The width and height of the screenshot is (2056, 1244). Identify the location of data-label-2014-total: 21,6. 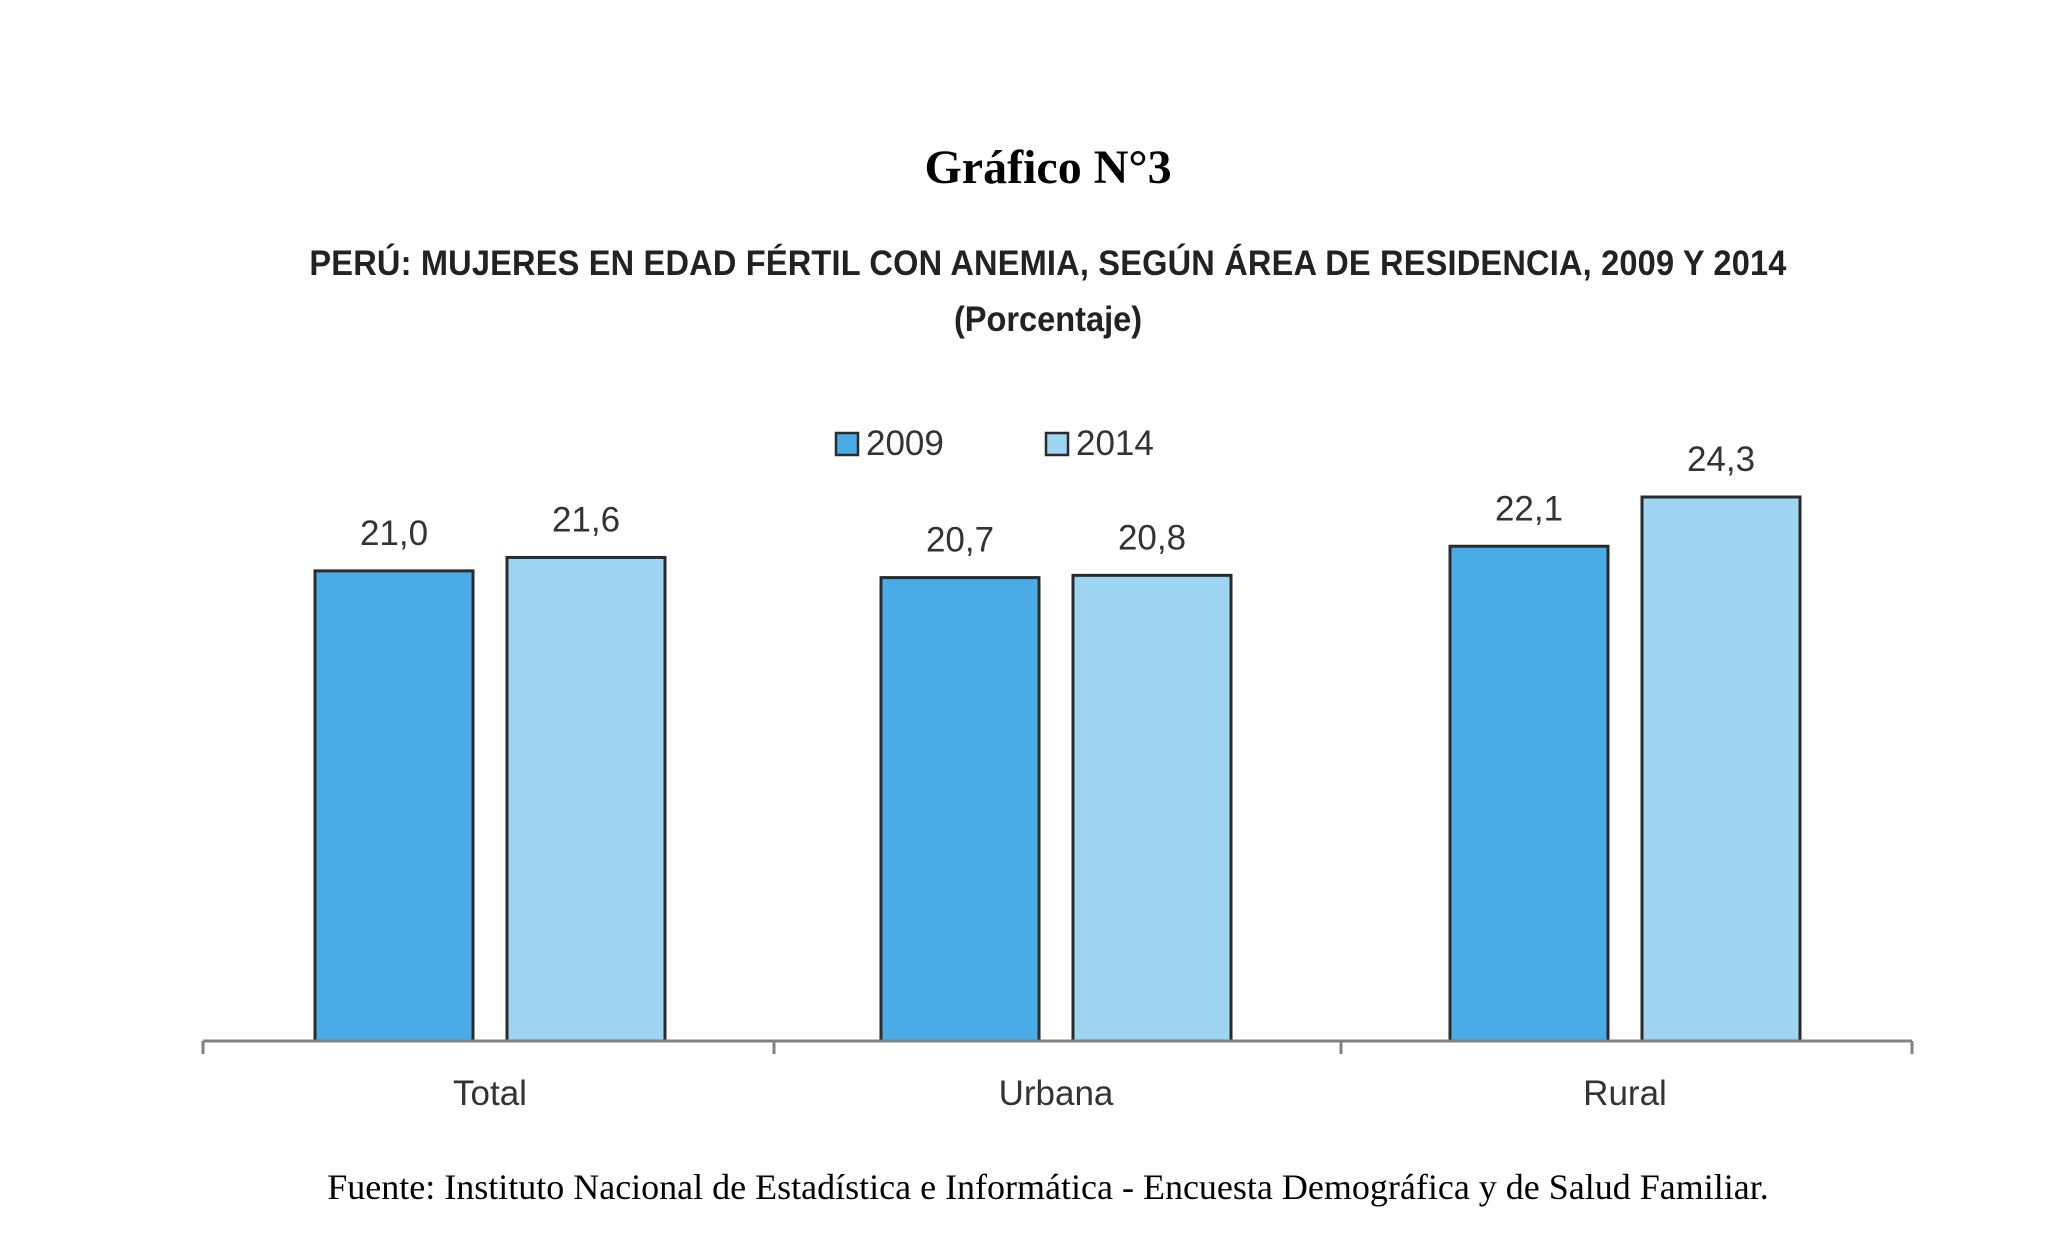
(586, 519).